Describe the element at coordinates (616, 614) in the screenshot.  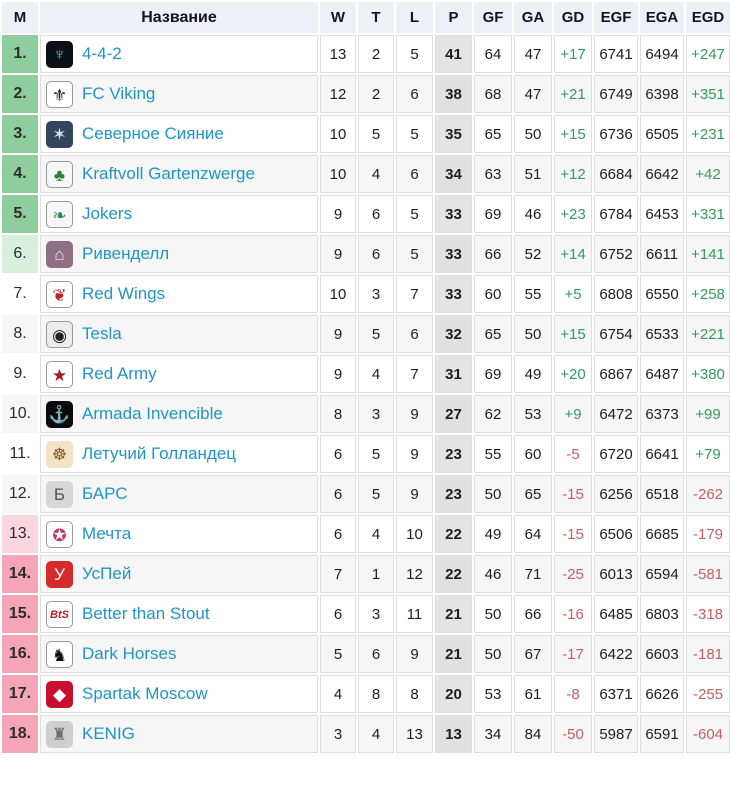
I see `egf-cell: 6485` at that location.